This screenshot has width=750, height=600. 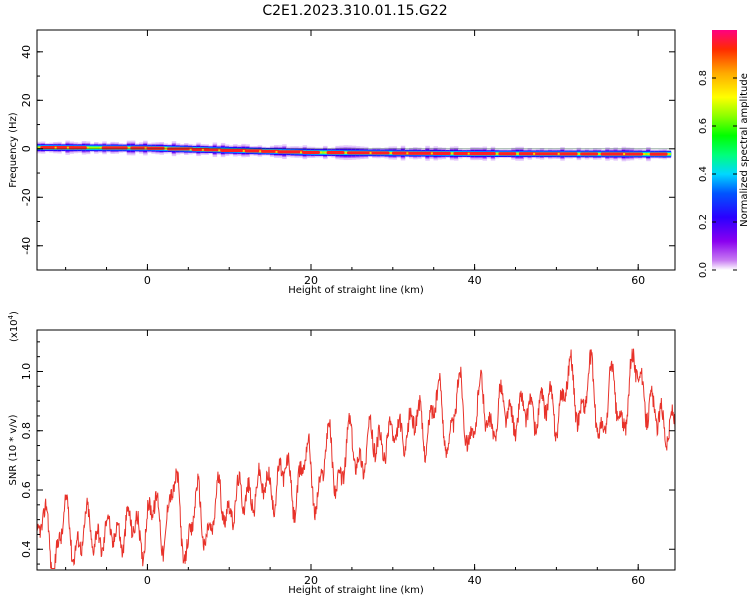 I want to click on spectrogram-y-tick-label: 20, so click(x=26, y=100).